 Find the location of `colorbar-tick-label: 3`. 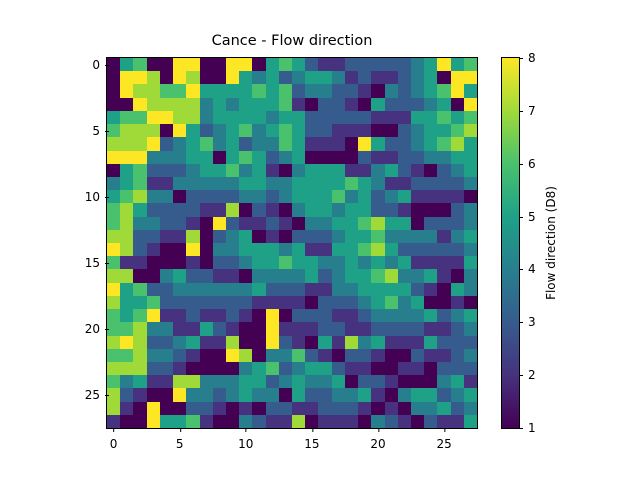

colorbar-tick-label: 3 is located at coordinates (527, 322).